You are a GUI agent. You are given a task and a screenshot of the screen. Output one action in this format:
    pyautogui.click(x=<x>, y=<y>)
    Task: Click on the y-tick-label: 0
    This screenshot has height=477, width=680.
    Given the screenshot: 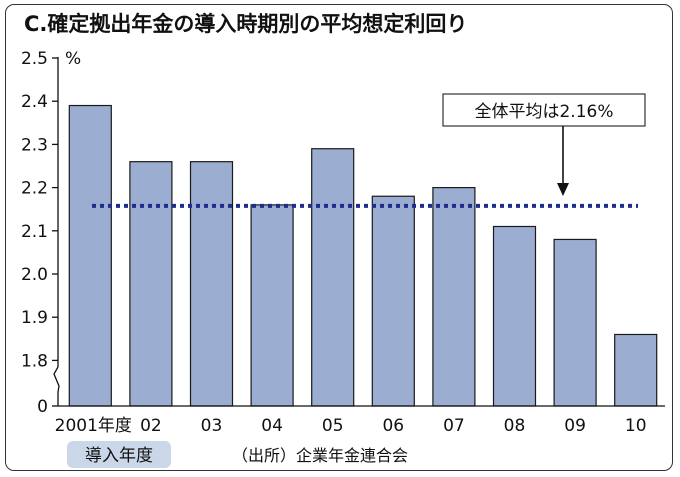 What is the action you would take?
    pyautogui.click(x=42, y=407)
    